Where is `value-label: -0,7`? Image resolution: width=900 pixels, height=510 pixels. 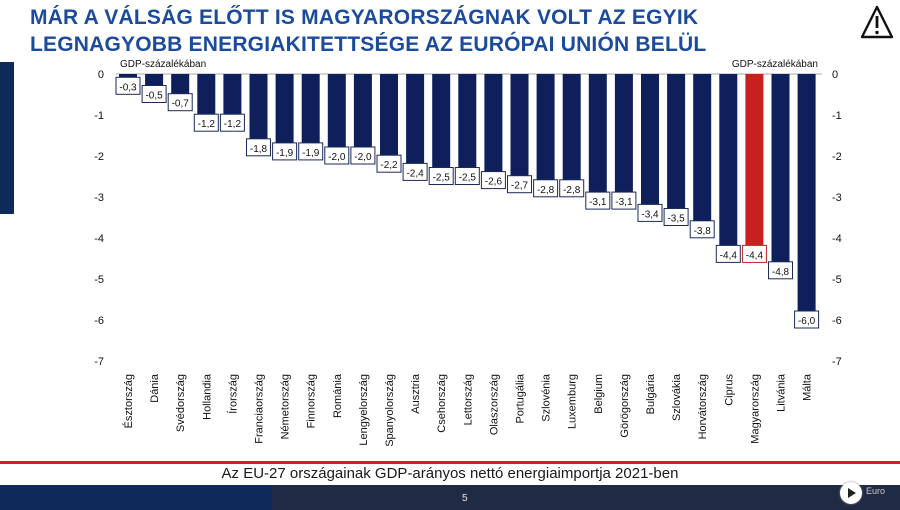 value-label: -0,7 is located at coordinates (180, 102).